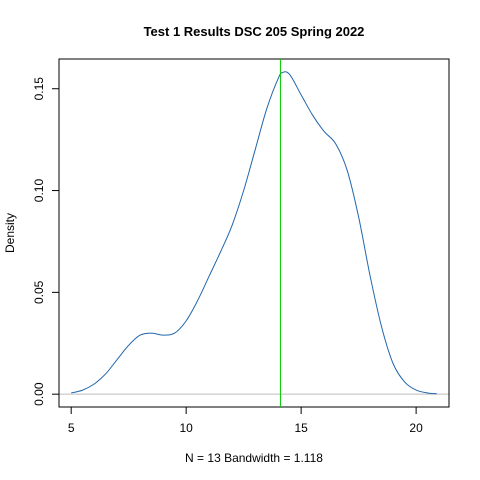 The height and width of the screenshot is (480, 480). Describe the element at coordinates (10, 233) in the screenshot. I see `y-axis-label: Density` at that location.